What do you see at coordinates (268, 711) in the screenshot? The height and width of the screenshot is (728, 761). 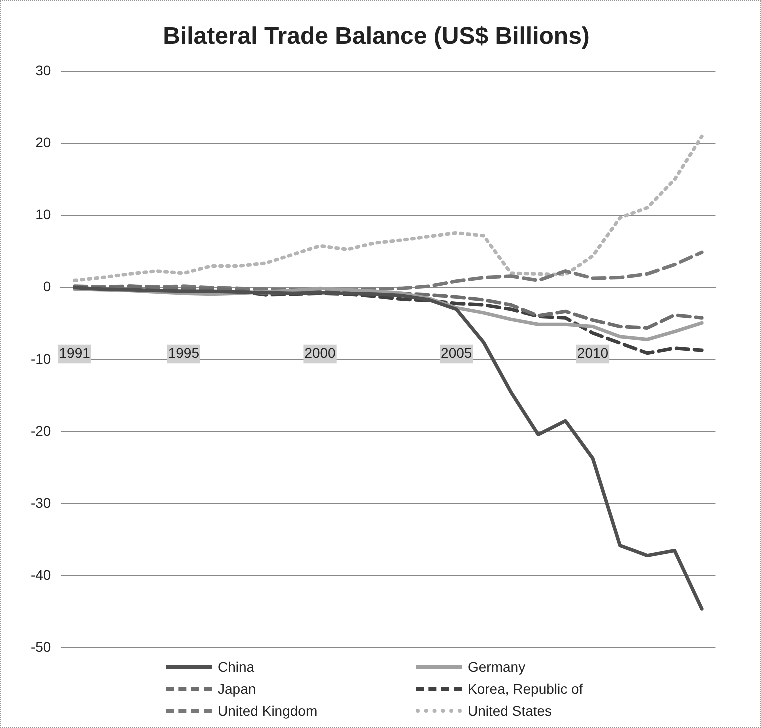 I see `legend-label: United Kingdom` at bounding box center [268, 711].